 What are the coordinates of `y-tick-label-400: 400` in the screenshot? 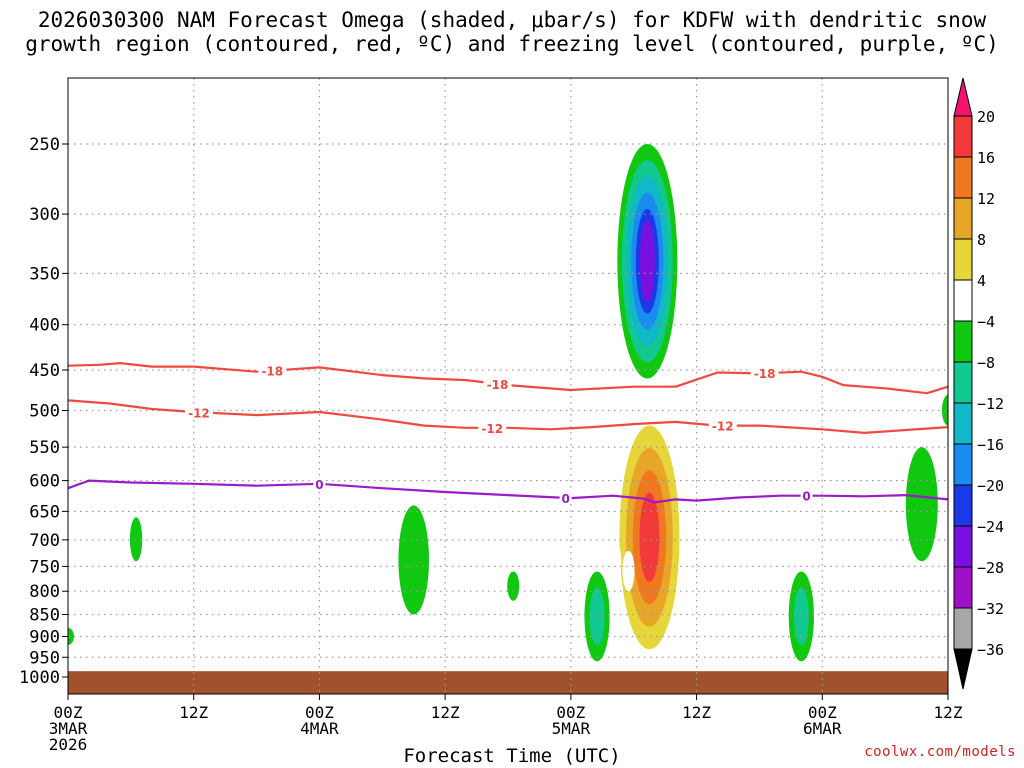 It's located at (44, 326).